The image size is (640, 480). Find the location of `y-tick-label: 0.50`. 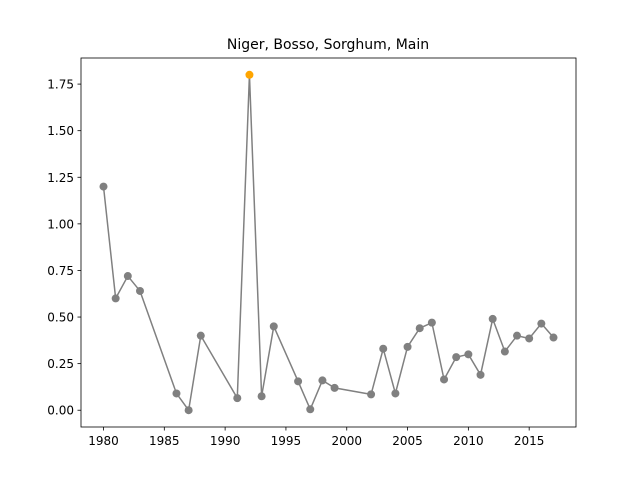

y-tick-label: 0.50 is located at coordinates (60, 318).